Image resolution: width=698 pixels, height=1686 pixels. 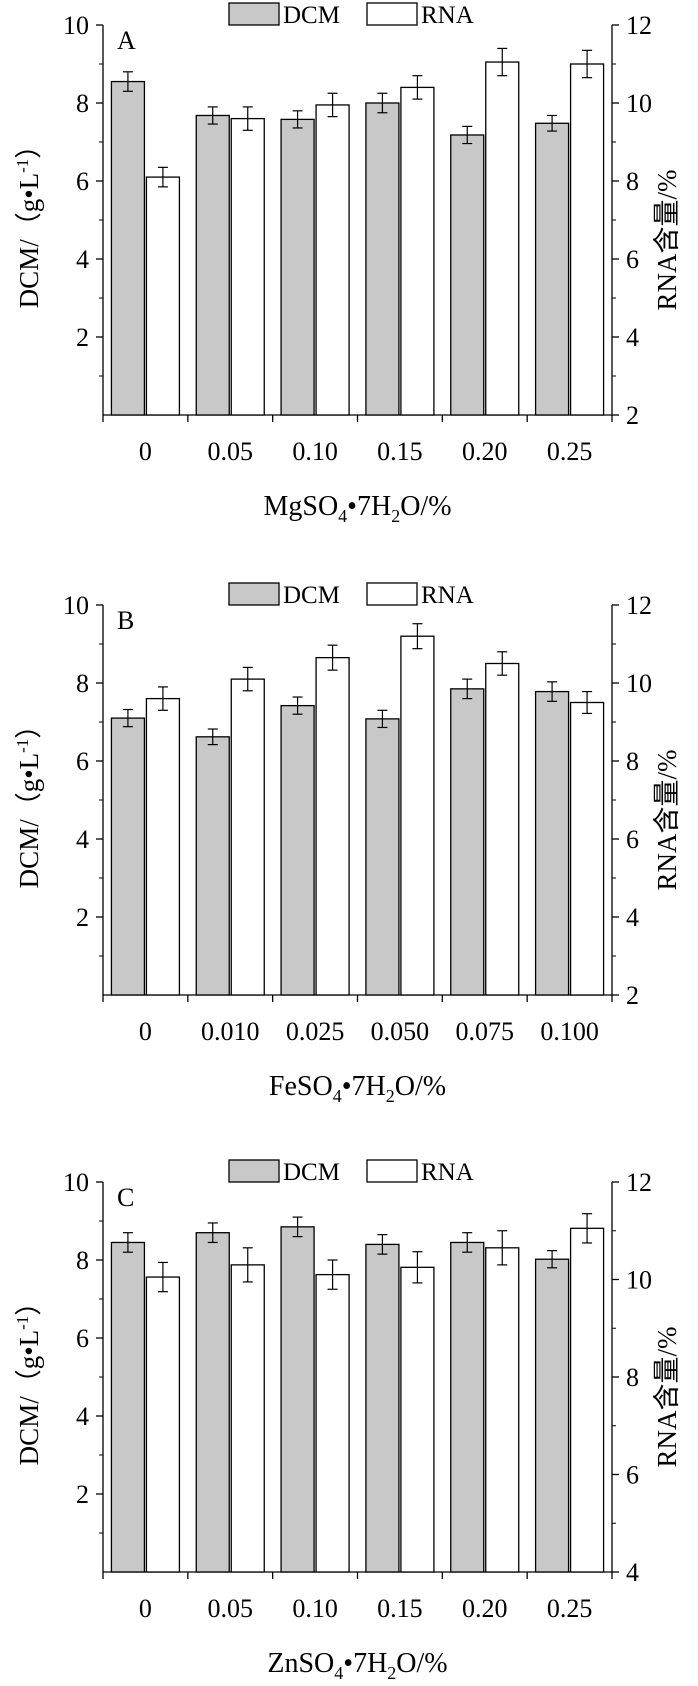 I want to click on x-tick-label: 0.010, so click(x=230, y=1031).